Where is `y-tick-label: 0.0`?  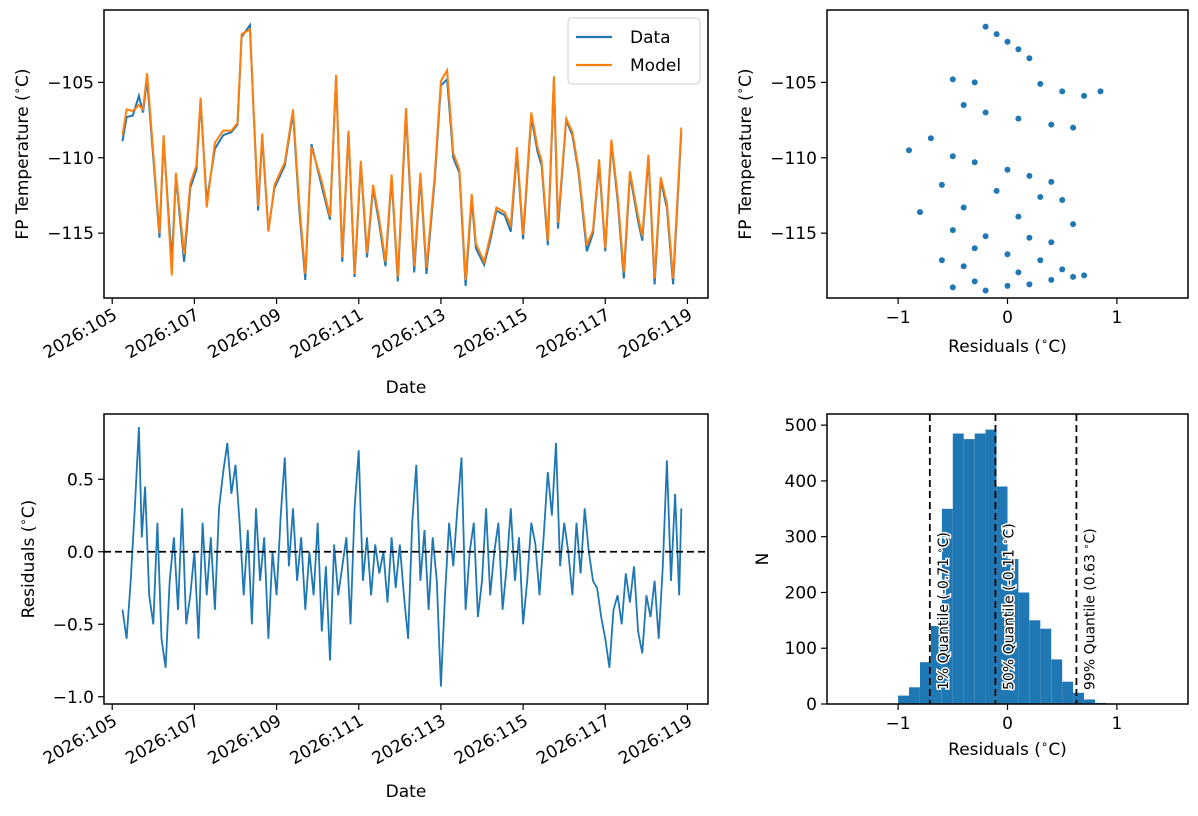
y-tick-label: 0.0 is located at coordinates (80, 553).